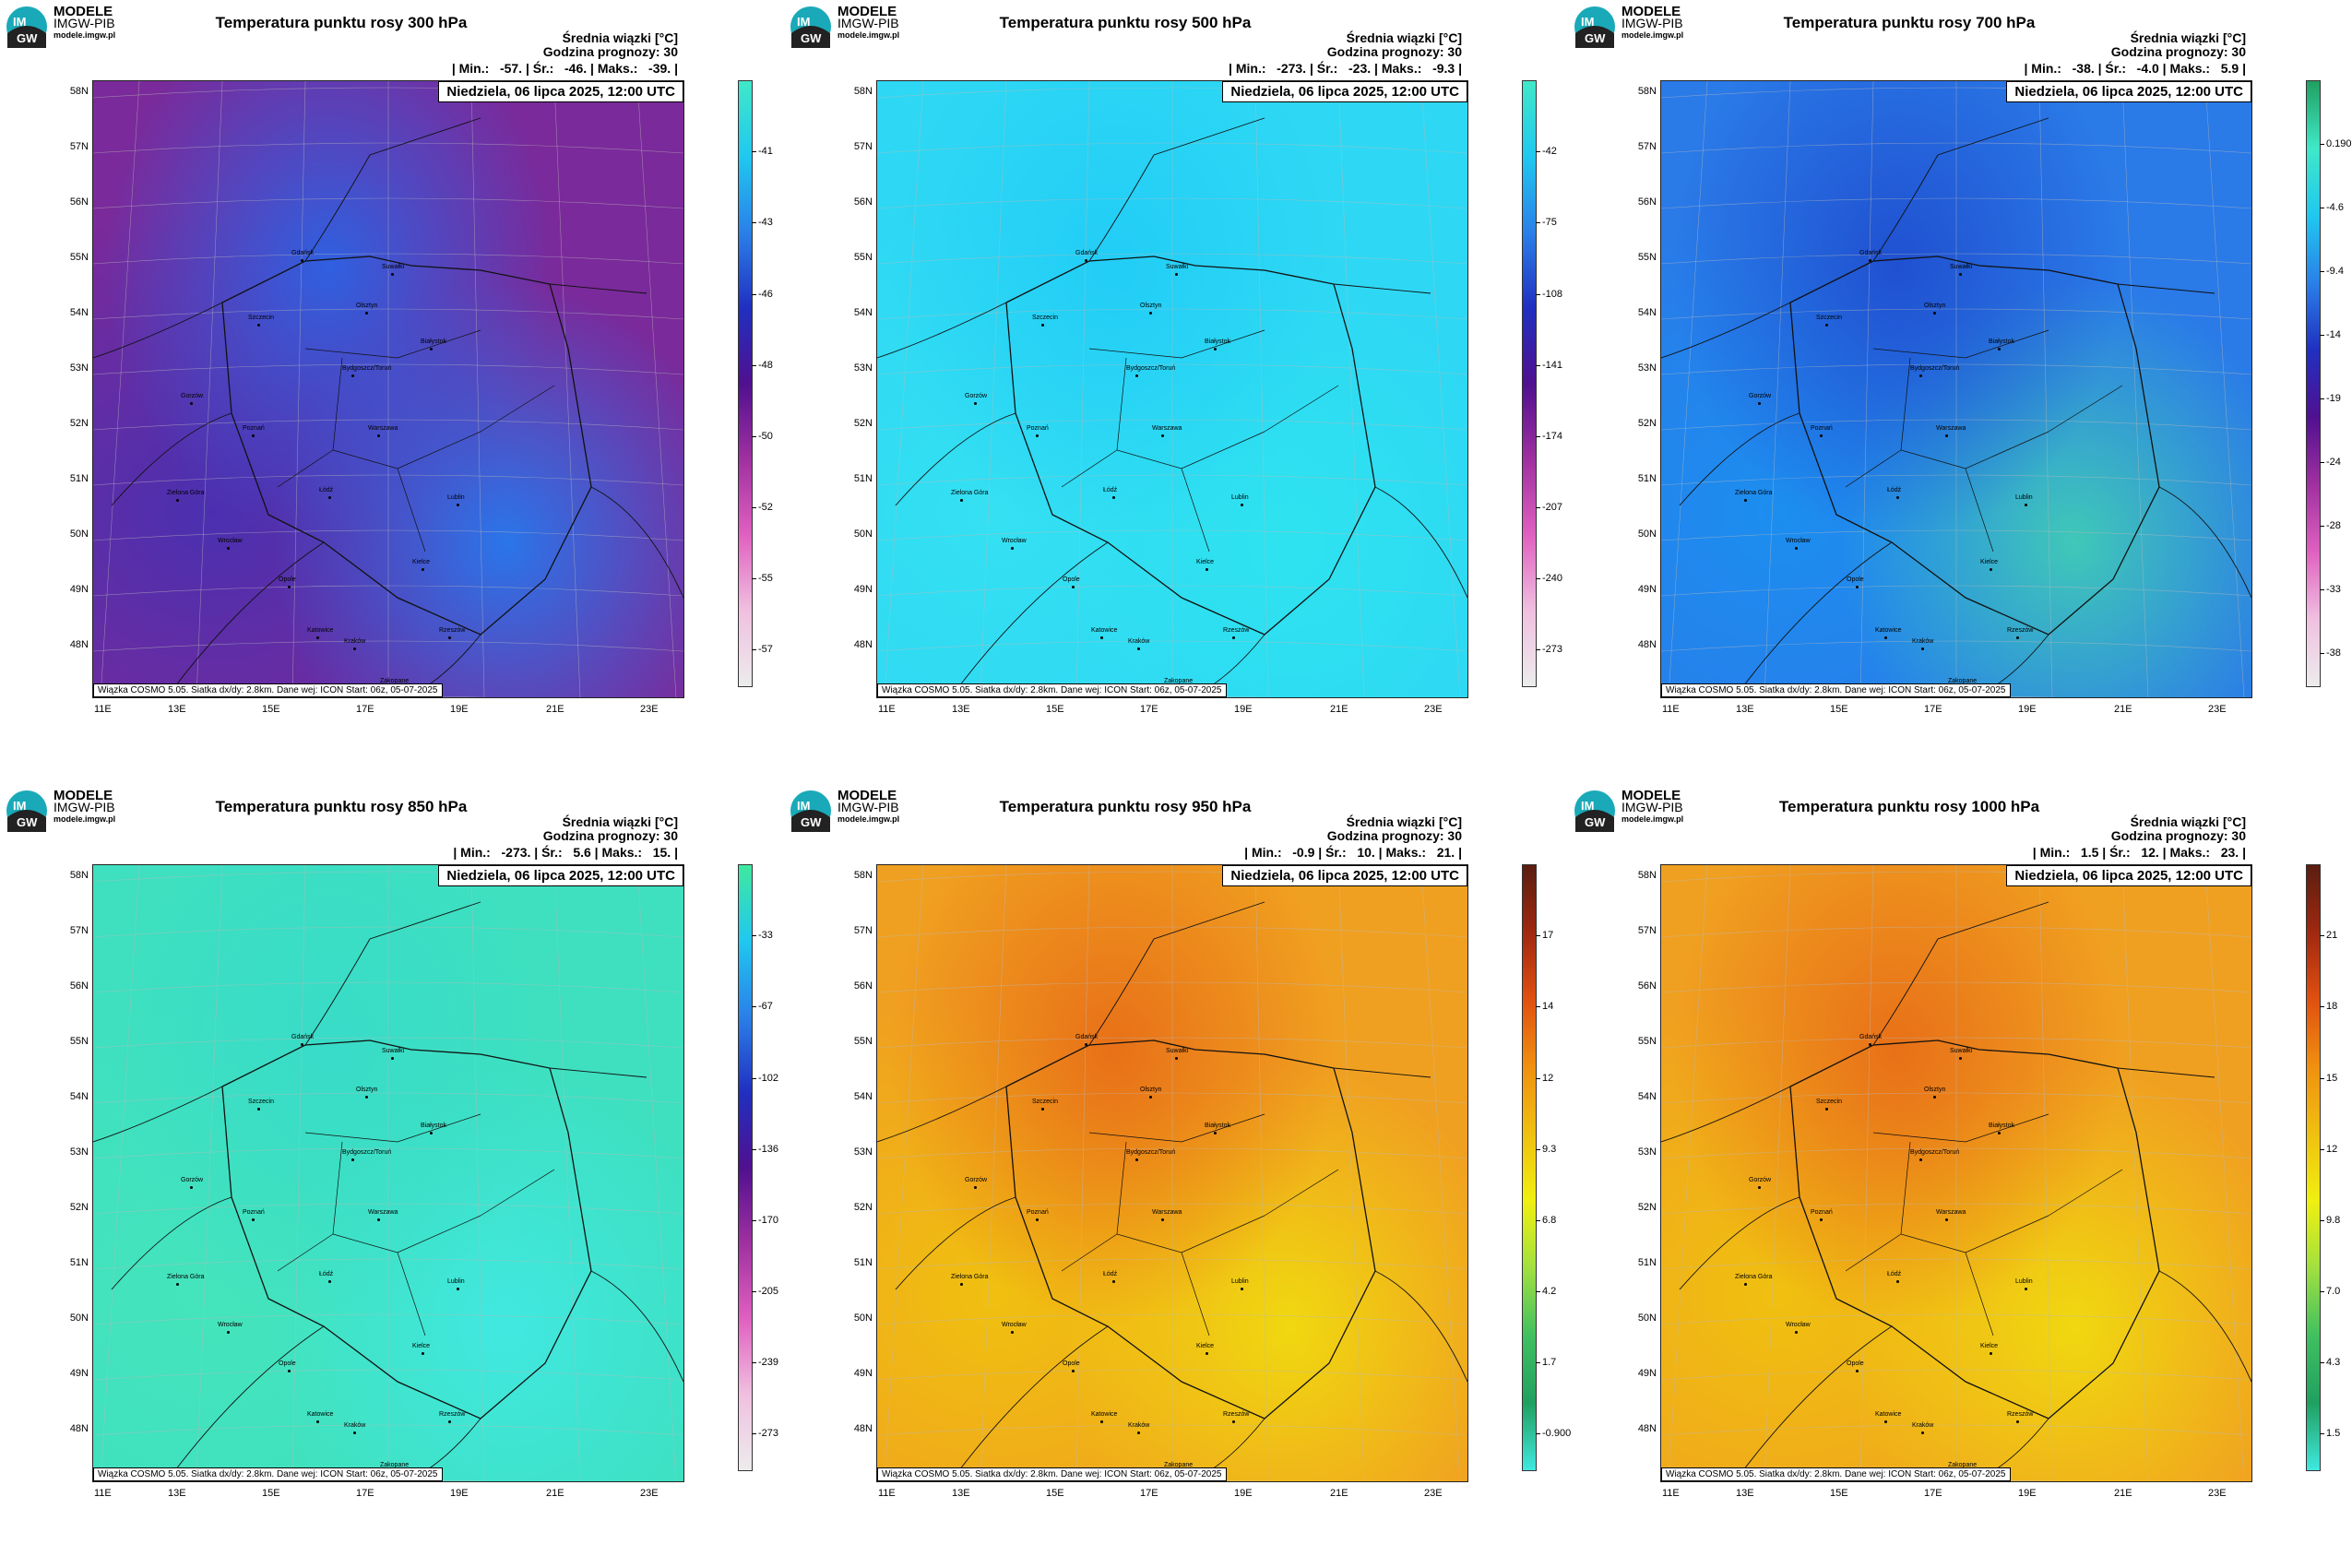 The width and height of the screenshot is (2352, 1568). What do you see at coordinates (868, 819) in the screenshot?
I see `logo-url: modele.imgw.pl` at bounding box center [868, 819].